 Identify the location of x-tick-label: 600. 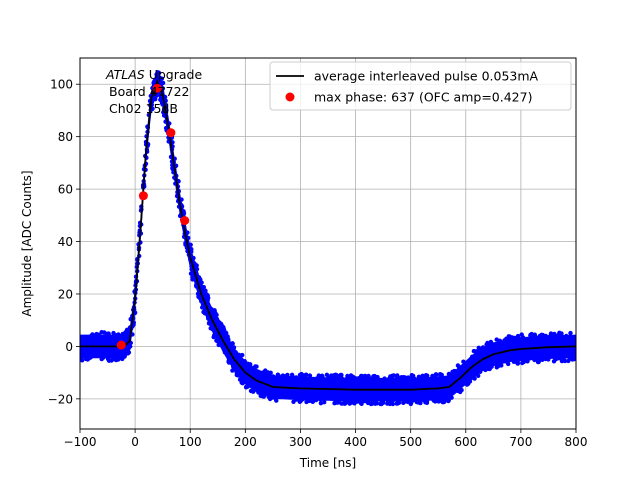
(465, 442).